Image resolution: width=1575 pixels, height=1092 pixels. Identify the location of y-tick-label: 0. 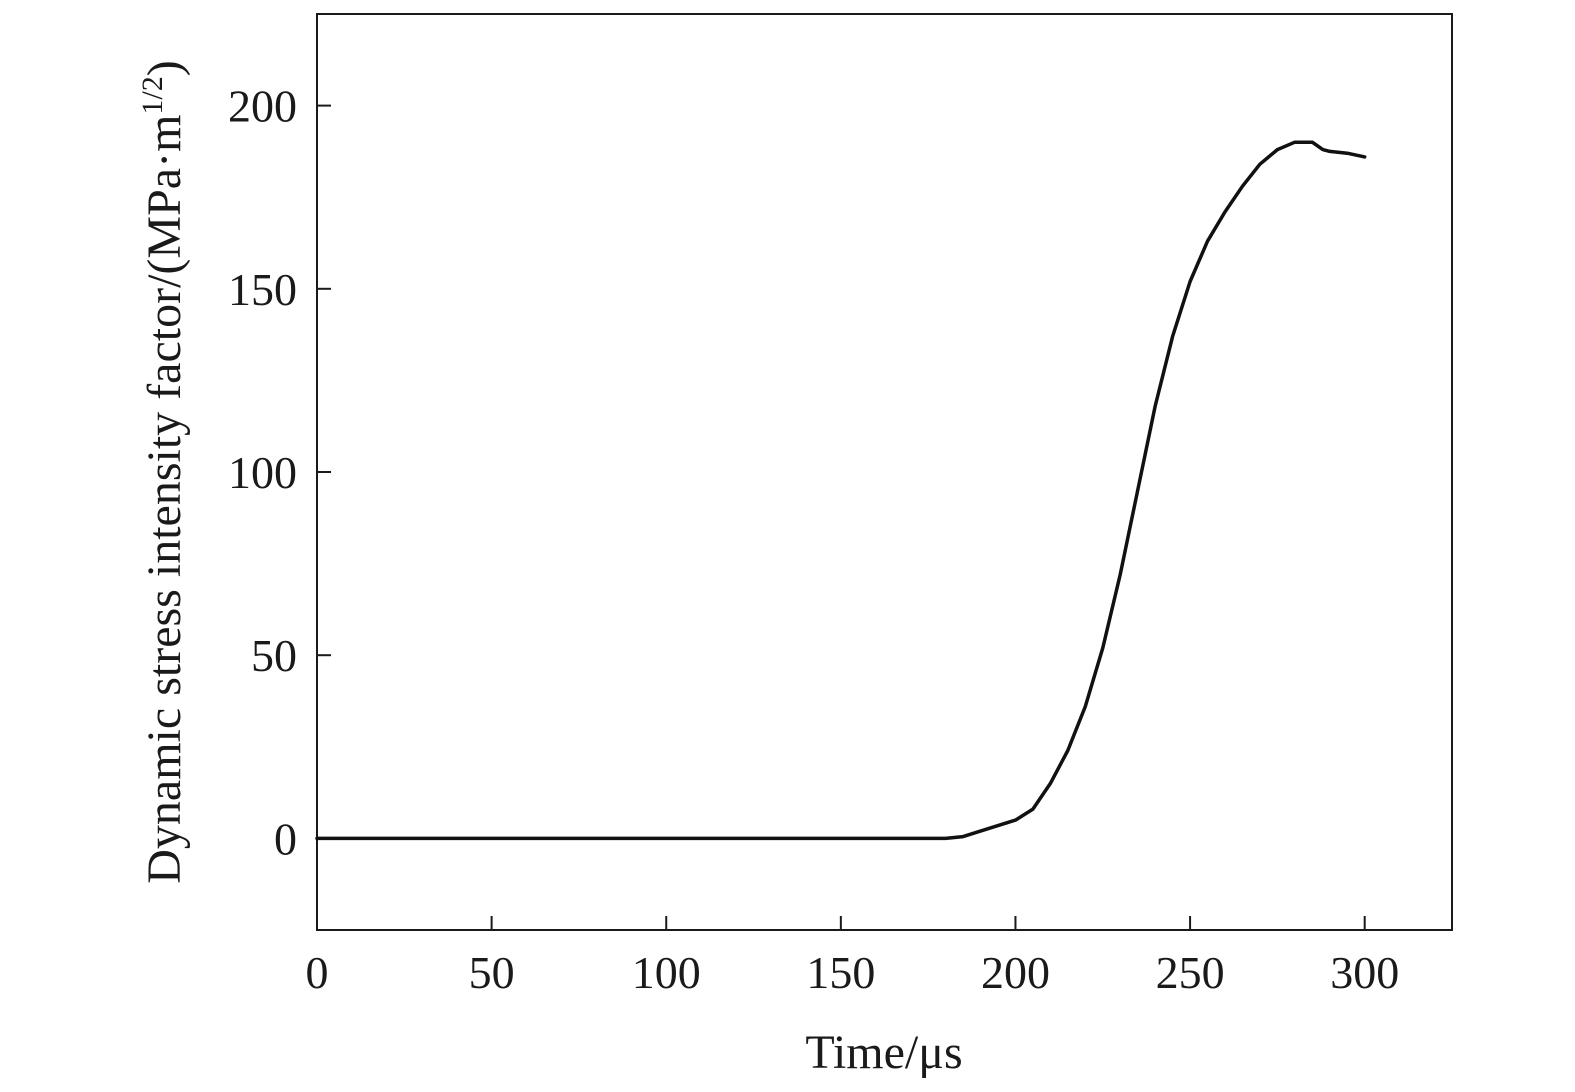
(285, 838).